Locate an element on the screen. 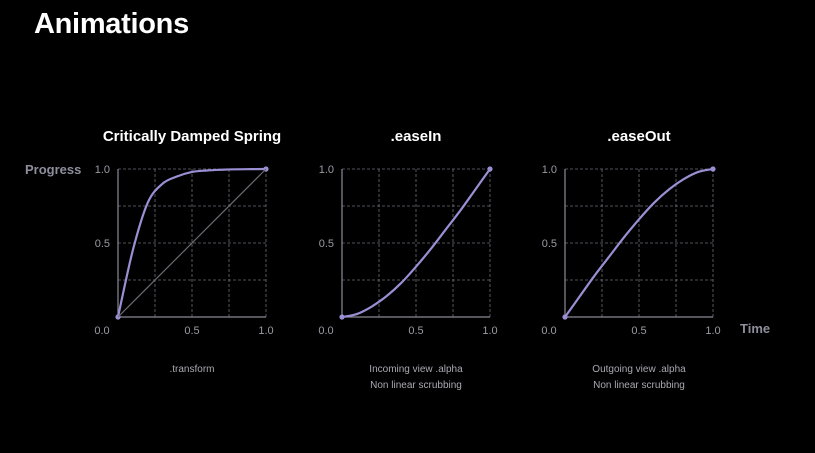 The height and width of the screenshot is (453, 815). easeout-chart-title: .easeOut is located at coordinates (639, 136).